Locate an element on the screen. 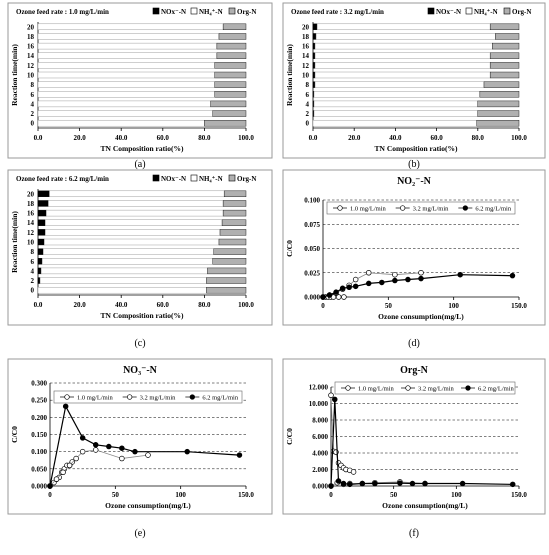  y-axis-label: Reaction time(min) is located at coordinates (289, 75).